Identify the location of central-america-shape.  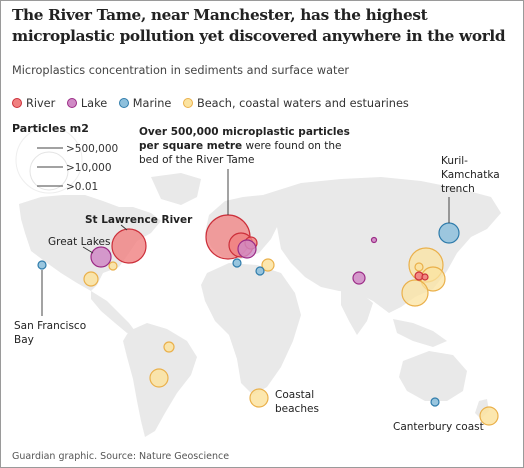
(113, 312).